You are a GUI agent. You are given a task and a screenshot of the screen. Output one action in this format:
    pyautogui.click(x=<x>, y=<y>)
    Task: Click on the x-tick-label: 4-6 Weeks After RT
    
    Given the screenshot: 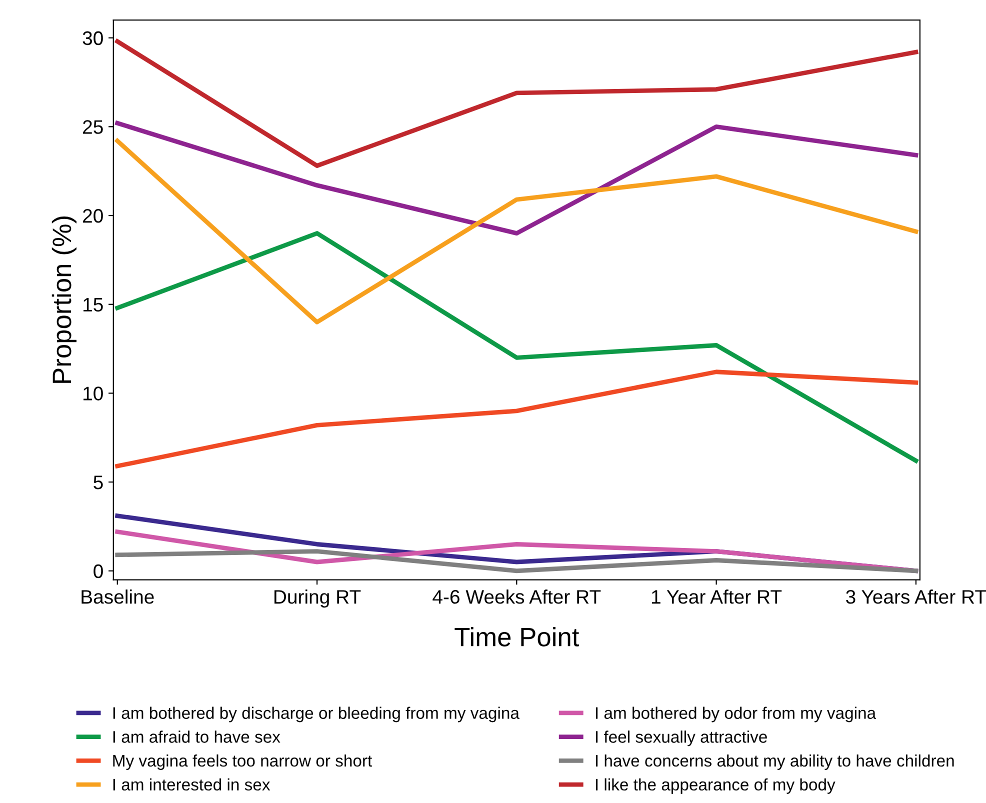 What is the action you would take?
    pyautogui.click(x=516, y=596)
    